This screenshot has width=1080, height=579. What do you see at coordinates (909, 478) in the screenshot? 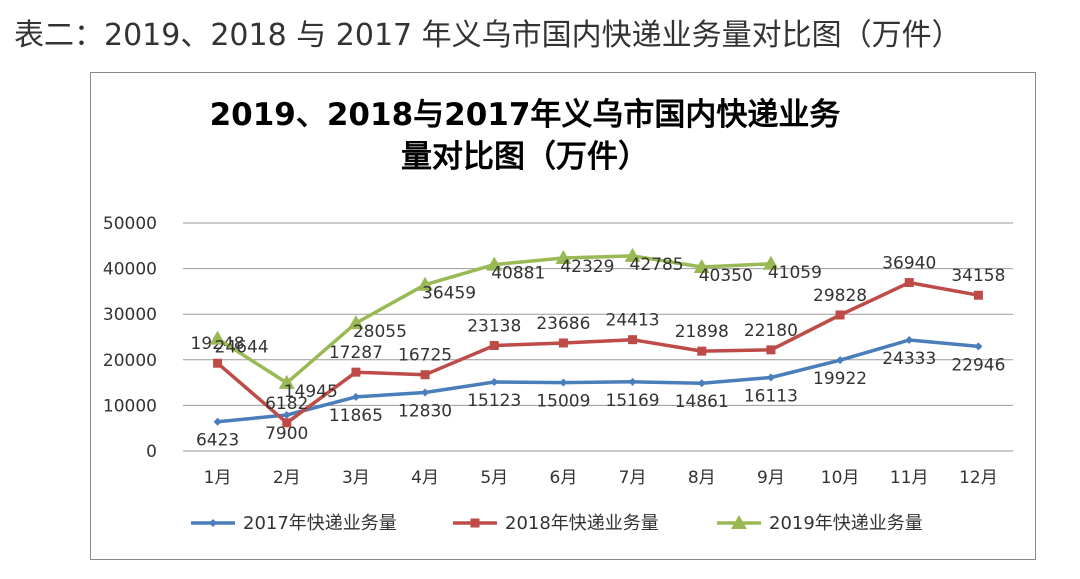
I see `x-tick-label: 11月` at bounding box center [909, 478].